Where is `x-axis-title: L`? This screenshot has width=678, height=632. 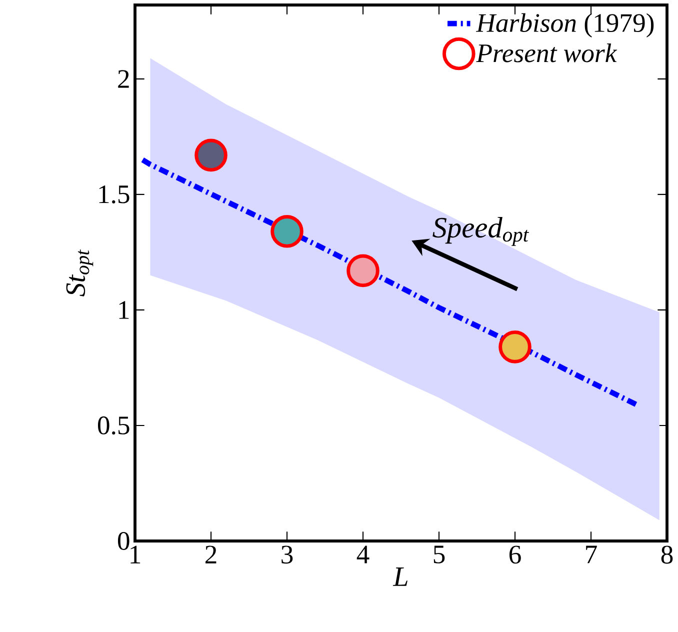 x-axis-title: L is located at coordinates (400, 577).